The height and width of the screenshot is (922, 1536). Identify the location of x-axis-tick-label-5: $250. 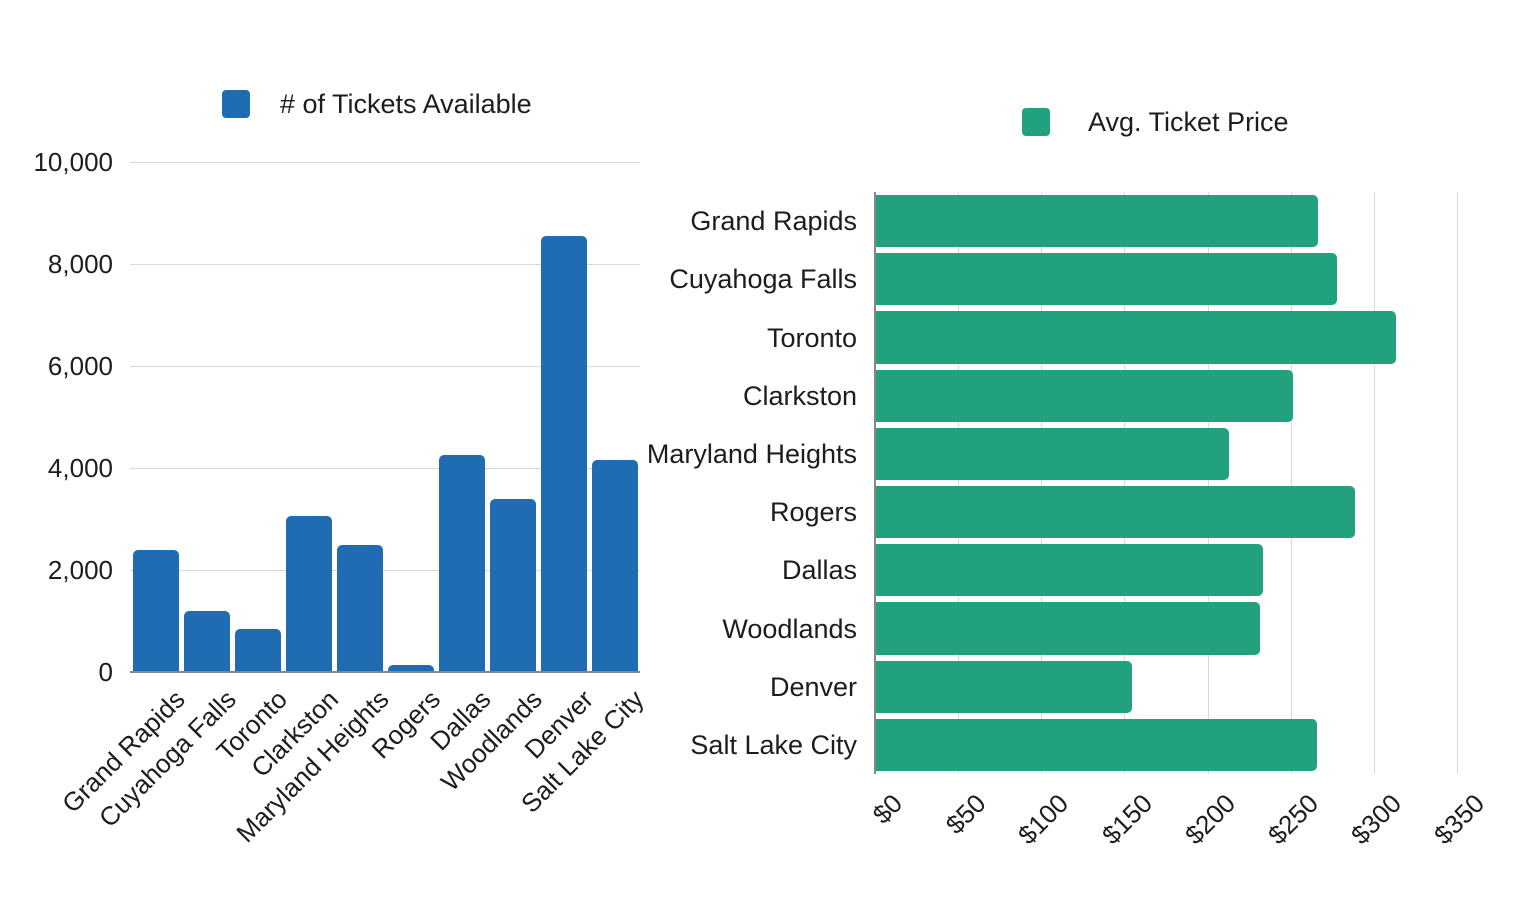
(1292, 819).